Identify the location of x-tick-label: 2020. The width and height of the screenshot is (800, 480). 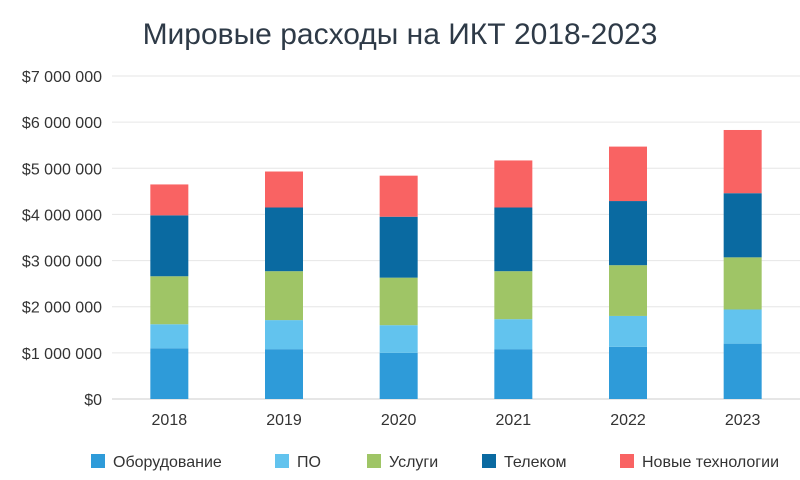
(399, 420).